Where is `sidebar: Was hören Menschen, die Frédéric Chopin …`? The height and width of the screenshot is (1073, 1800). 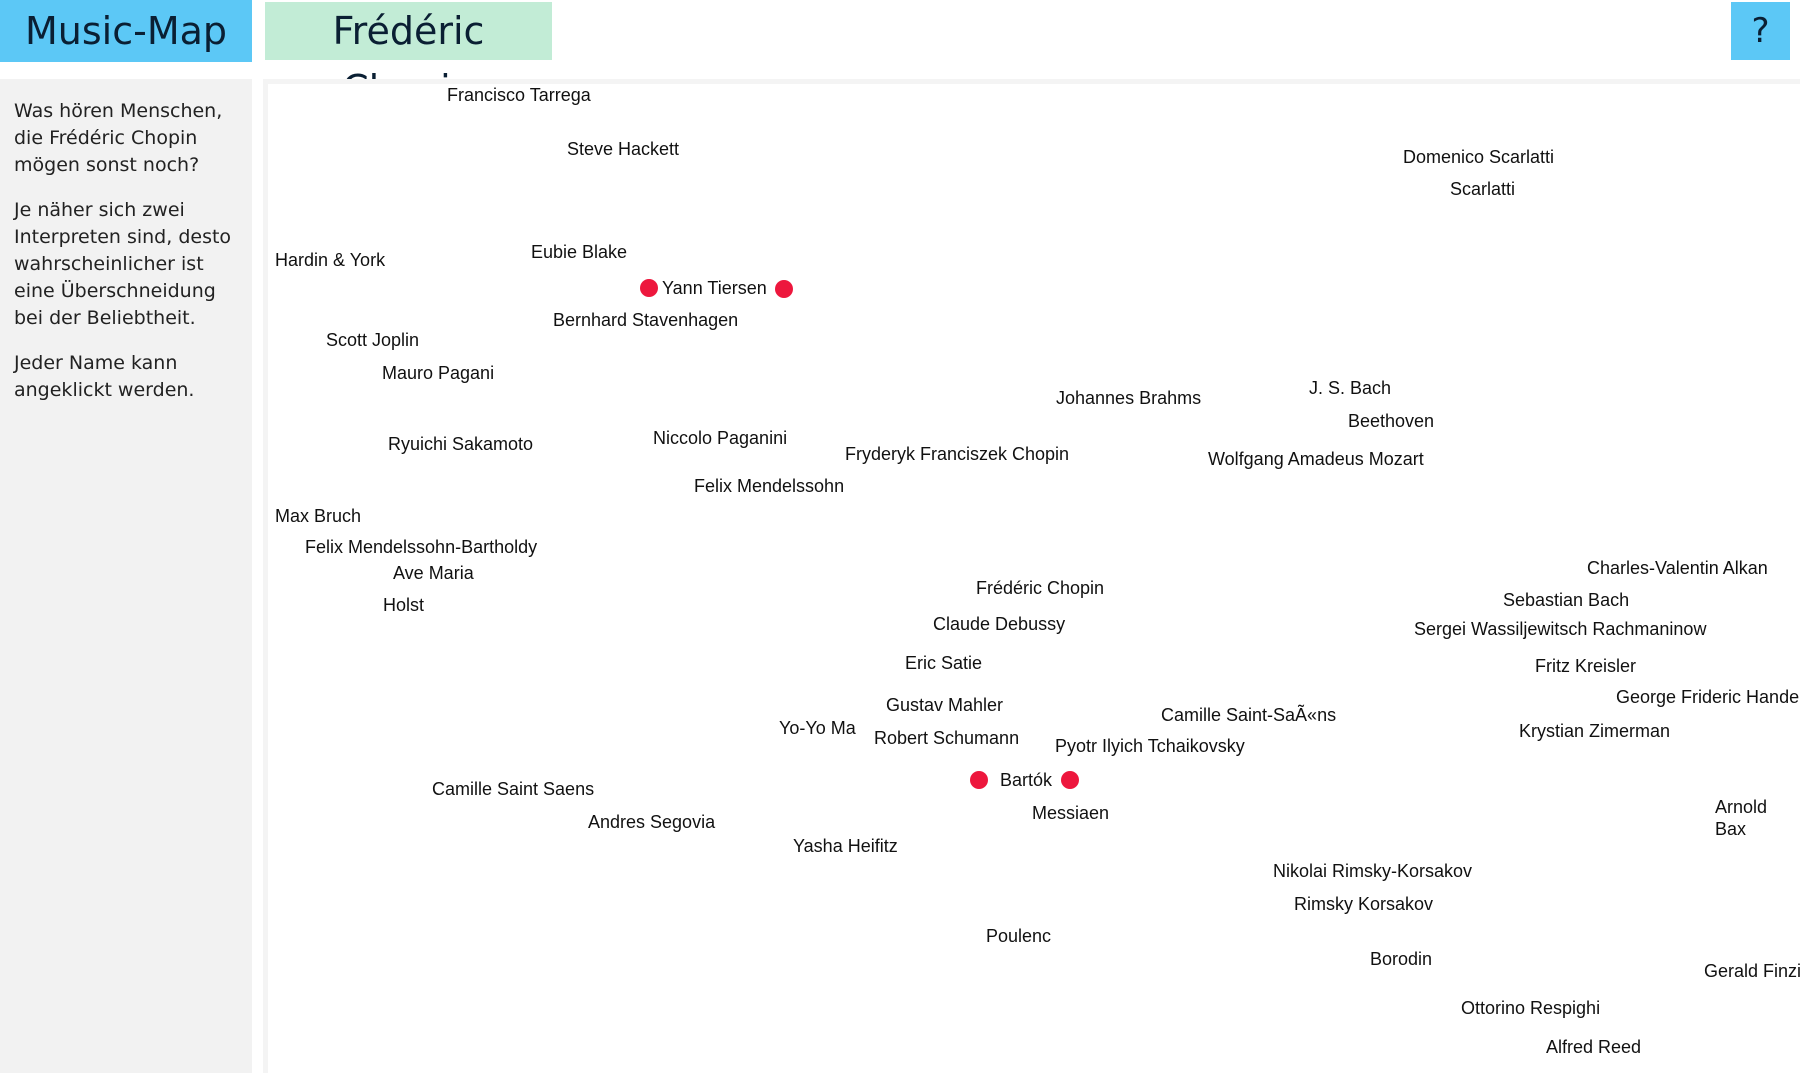
sidebar: Was hören Menschen, die Frédéric Chopin … is located at coordinates (126, 576).